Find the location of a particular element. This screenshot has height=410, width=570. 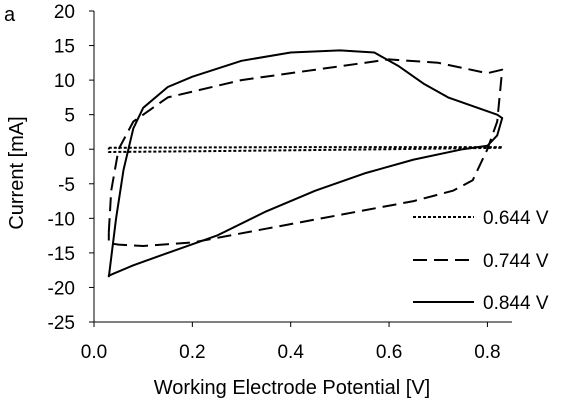

y-tick-label: 0 is located at coordinates (69, 150).